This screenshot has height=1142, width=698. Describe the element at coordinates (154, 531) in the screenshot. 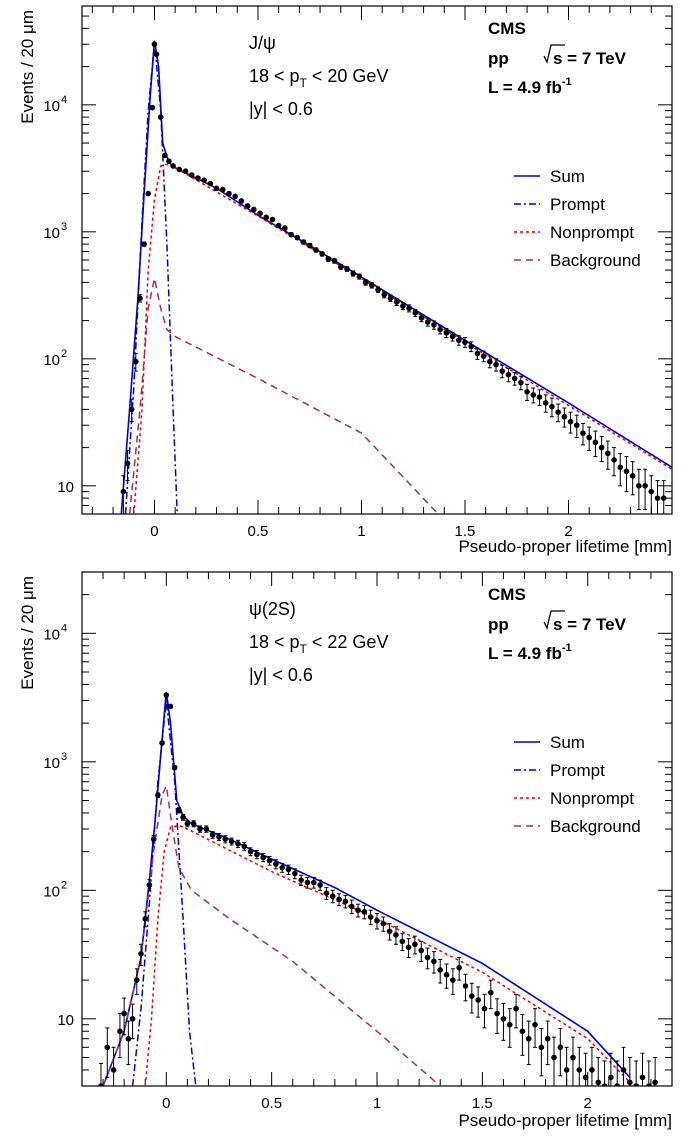

I see `x-tick-label: 0` at that location.